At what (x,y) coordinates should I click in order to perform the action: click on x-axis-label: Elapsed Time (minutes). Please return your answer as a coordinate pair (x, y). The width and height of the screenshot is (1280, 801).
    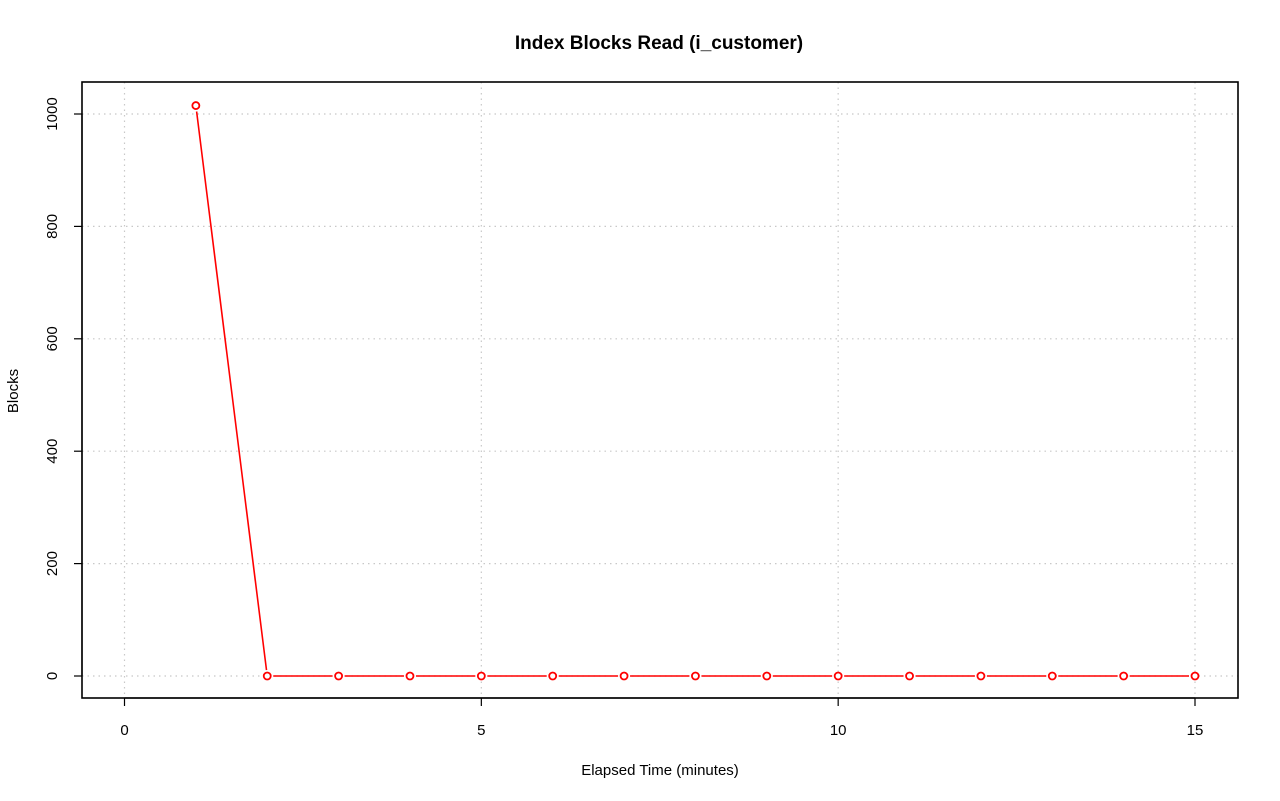
    Looking at the image, I should click on (660, 770).